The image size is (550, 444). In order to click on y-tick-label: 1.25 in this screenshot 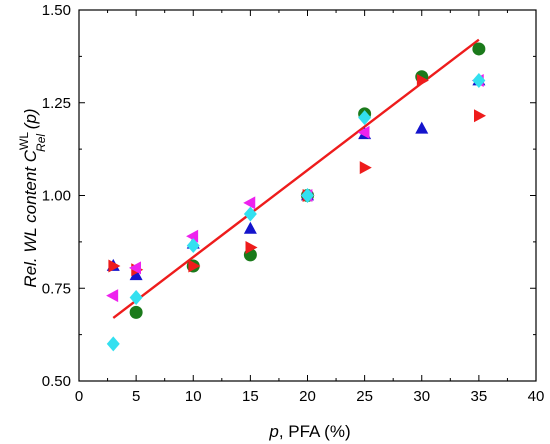, I will do `click(56, 103)`.